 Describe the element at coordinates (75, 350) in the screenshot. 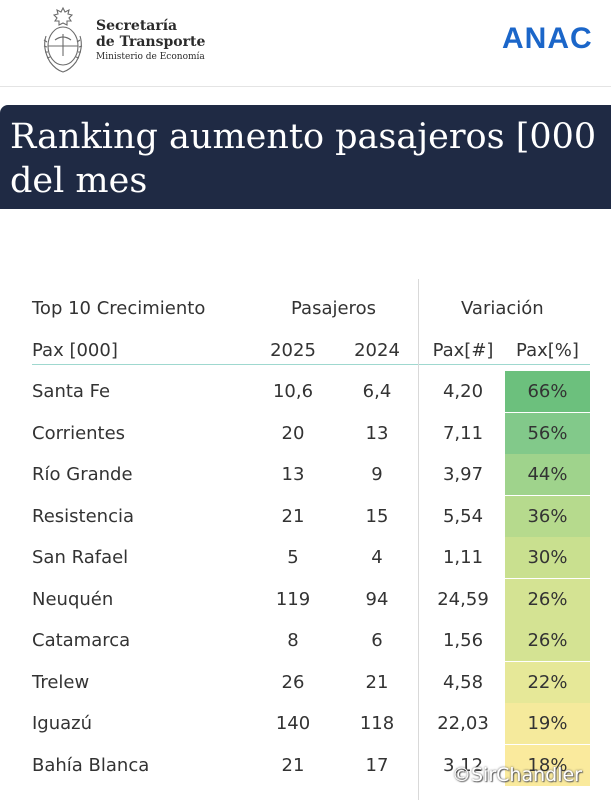

I see `column-header-pax-000: Pax [000]` at that location.